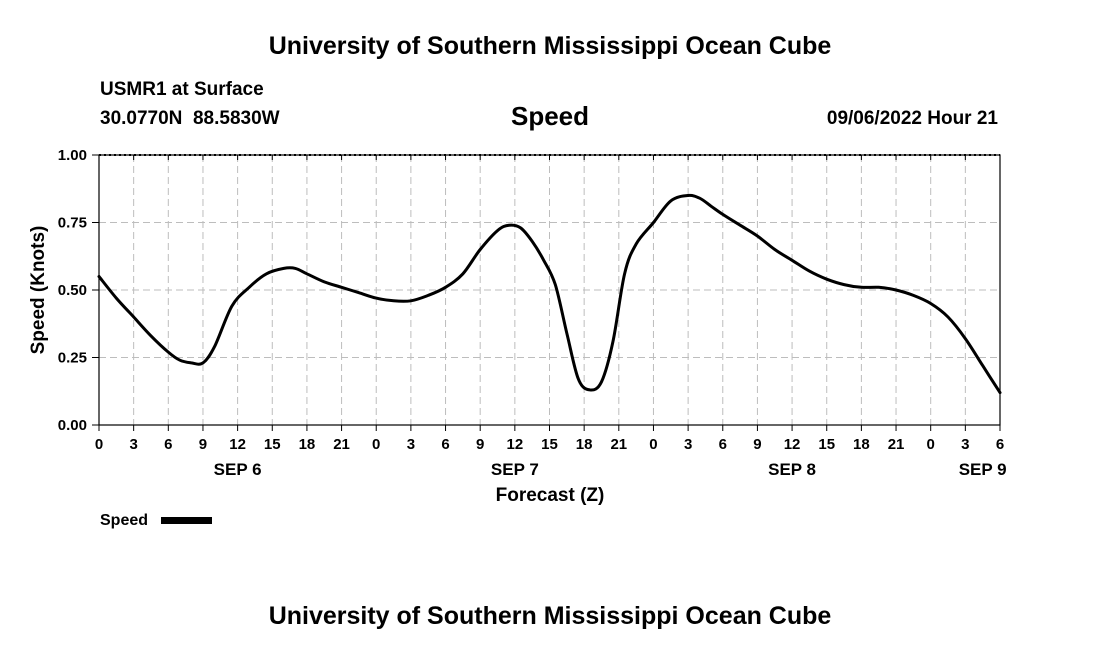  What do you see at coordinates (38, 290) in the screenshot?
I see `y-axis-label: Speed (Knots)` at bounding box center [38, 290].